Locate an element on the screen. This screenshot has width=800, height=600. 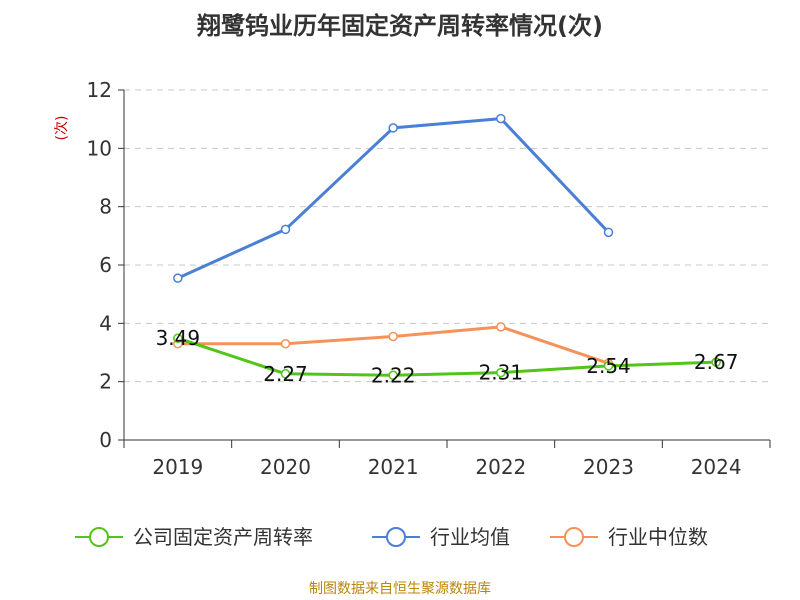
data-label: 2.54 is located at coordinates (608, 366).